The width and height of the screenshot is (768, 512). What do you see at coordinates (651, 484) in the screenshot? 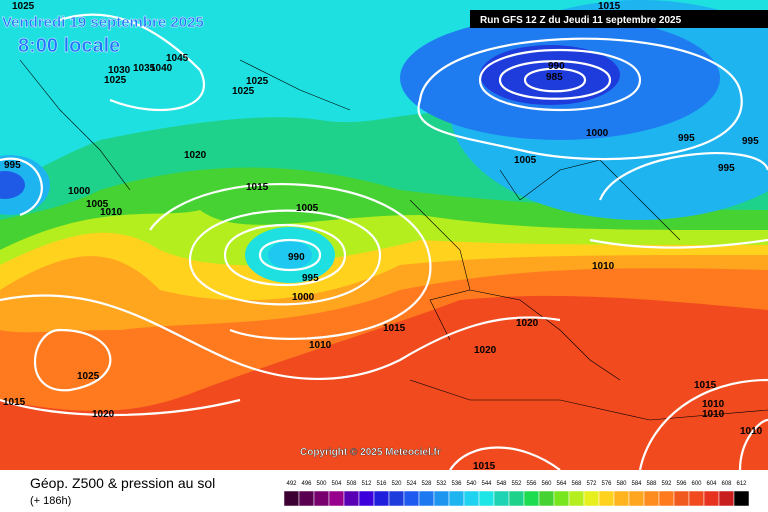
I see `scale-label: 588` at bounding box center [651, 484].